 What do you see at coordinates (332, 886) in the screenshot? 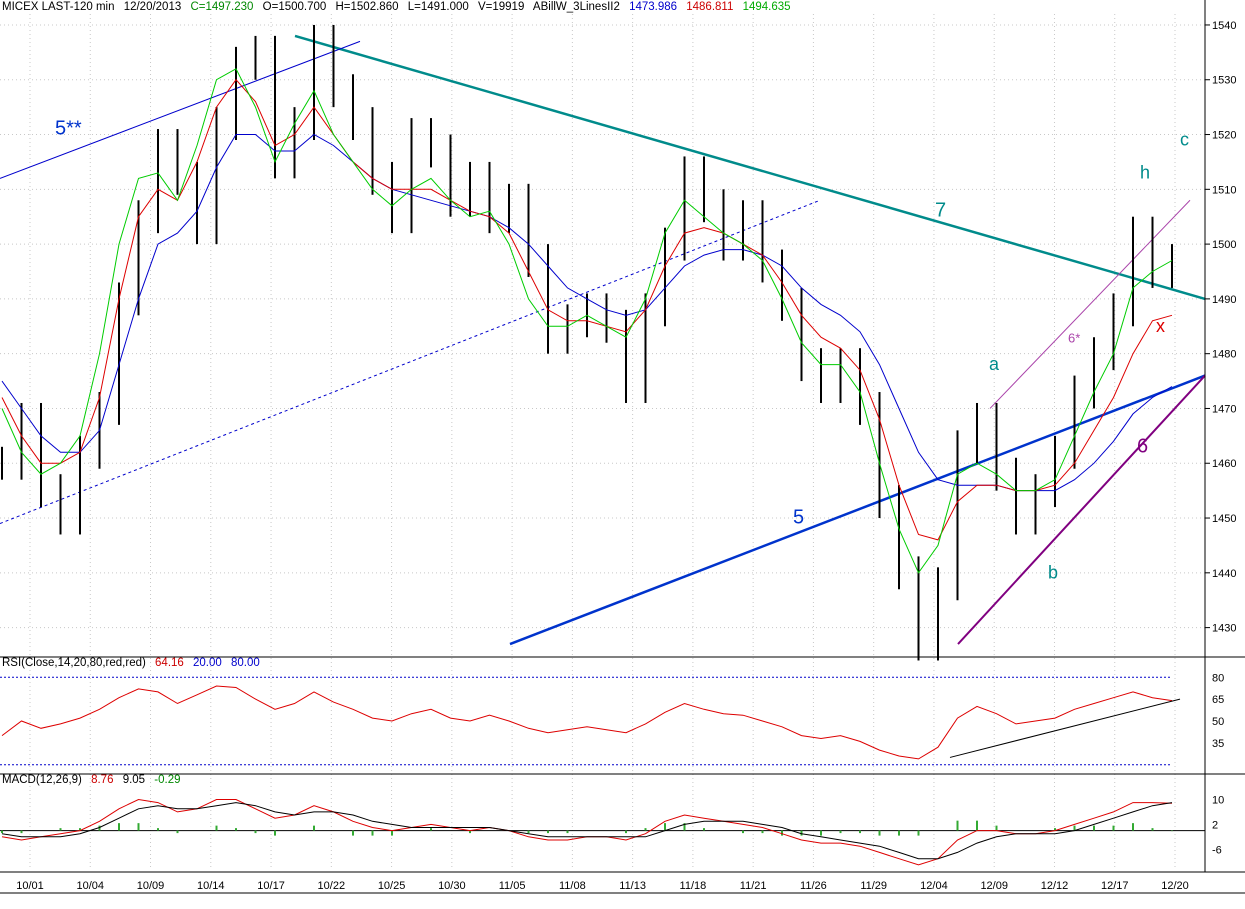
I see `x-tick-label: 10/22` at bounding box center [332, 886].